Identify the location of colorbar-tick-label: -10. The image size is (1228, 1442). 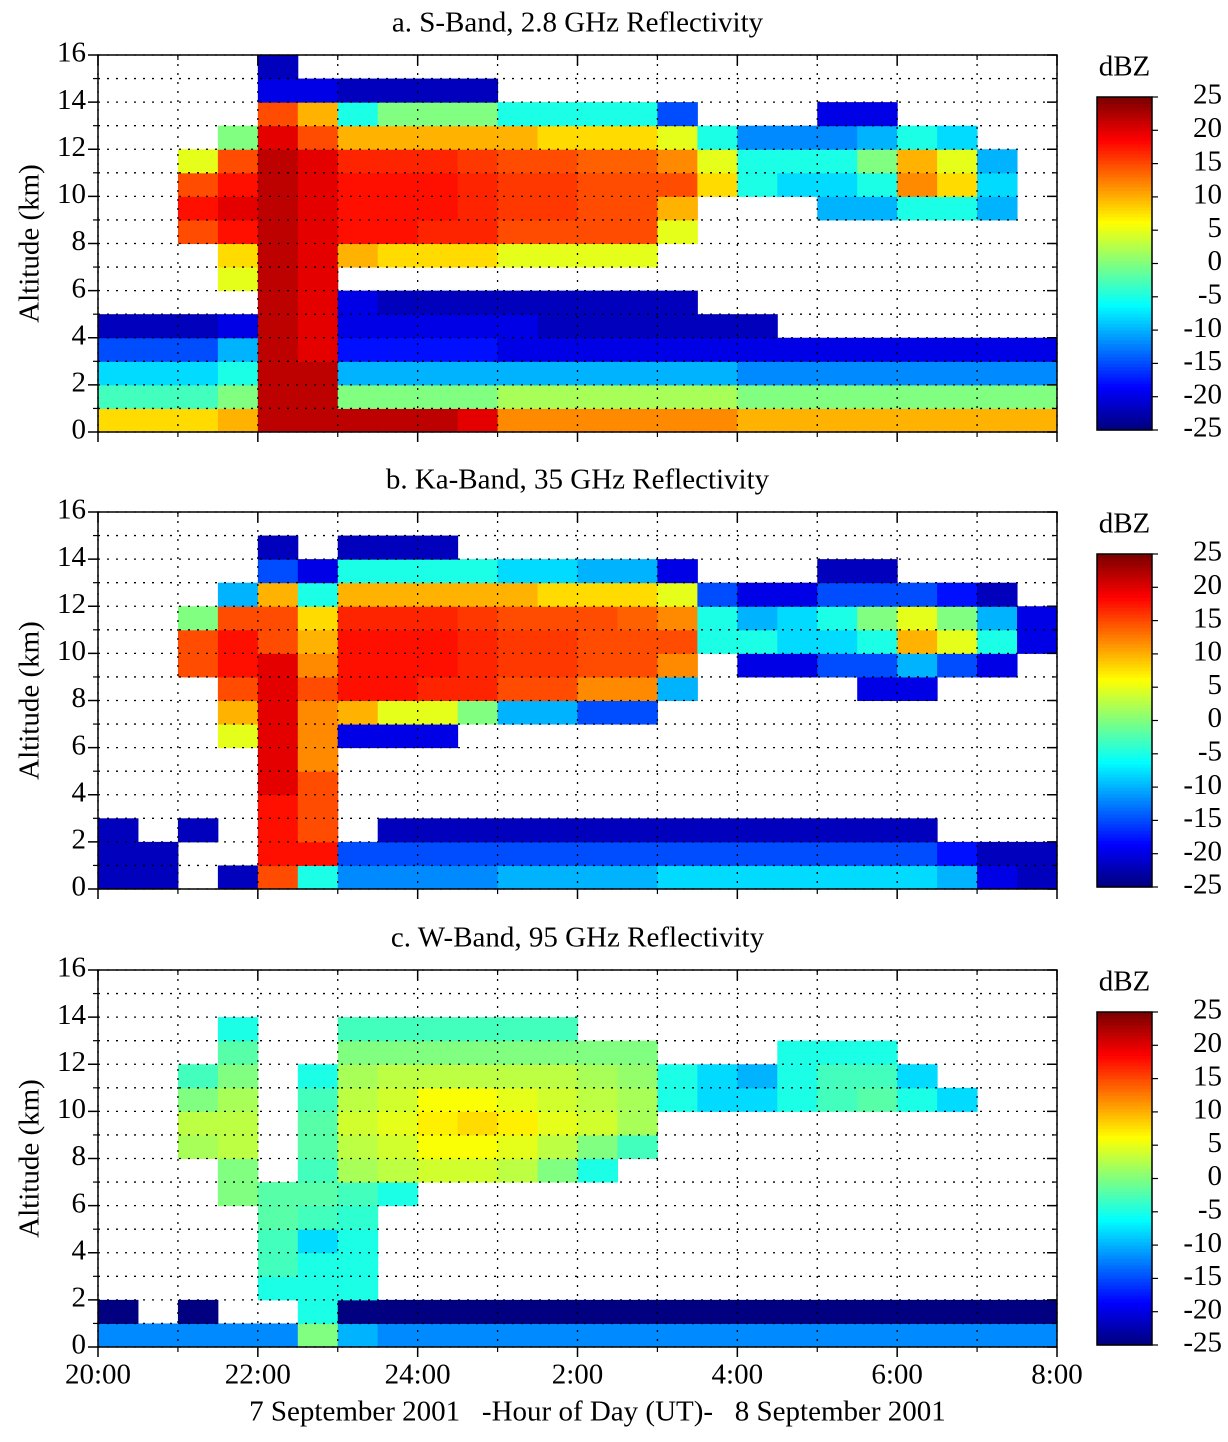
(1202, 1243).